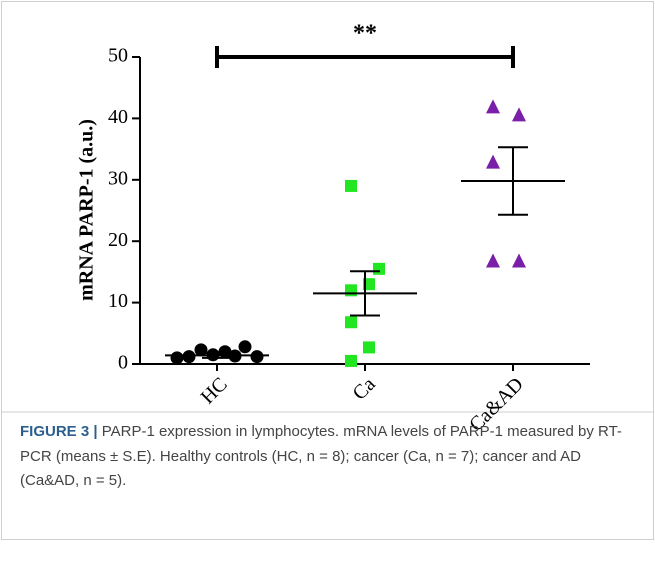  Describe the element at coordinates (118, 301) in the screenshot. I see `y-tick-label: 10` at that location.